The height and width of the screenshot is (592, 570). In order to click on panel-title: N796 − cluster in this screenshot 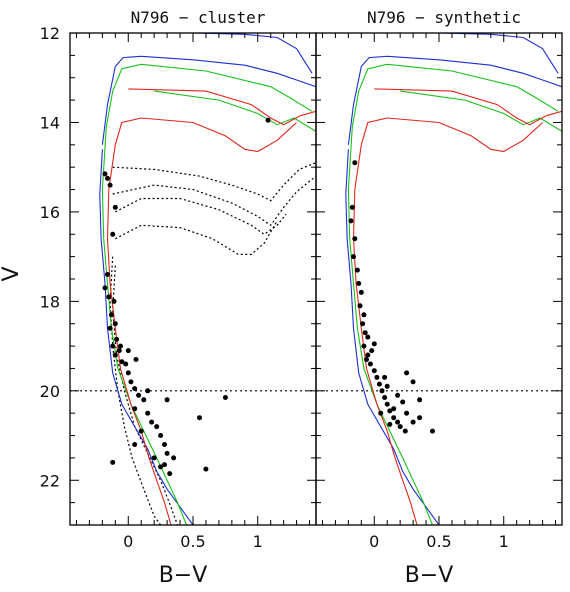, I will do `click(198, 17)`.